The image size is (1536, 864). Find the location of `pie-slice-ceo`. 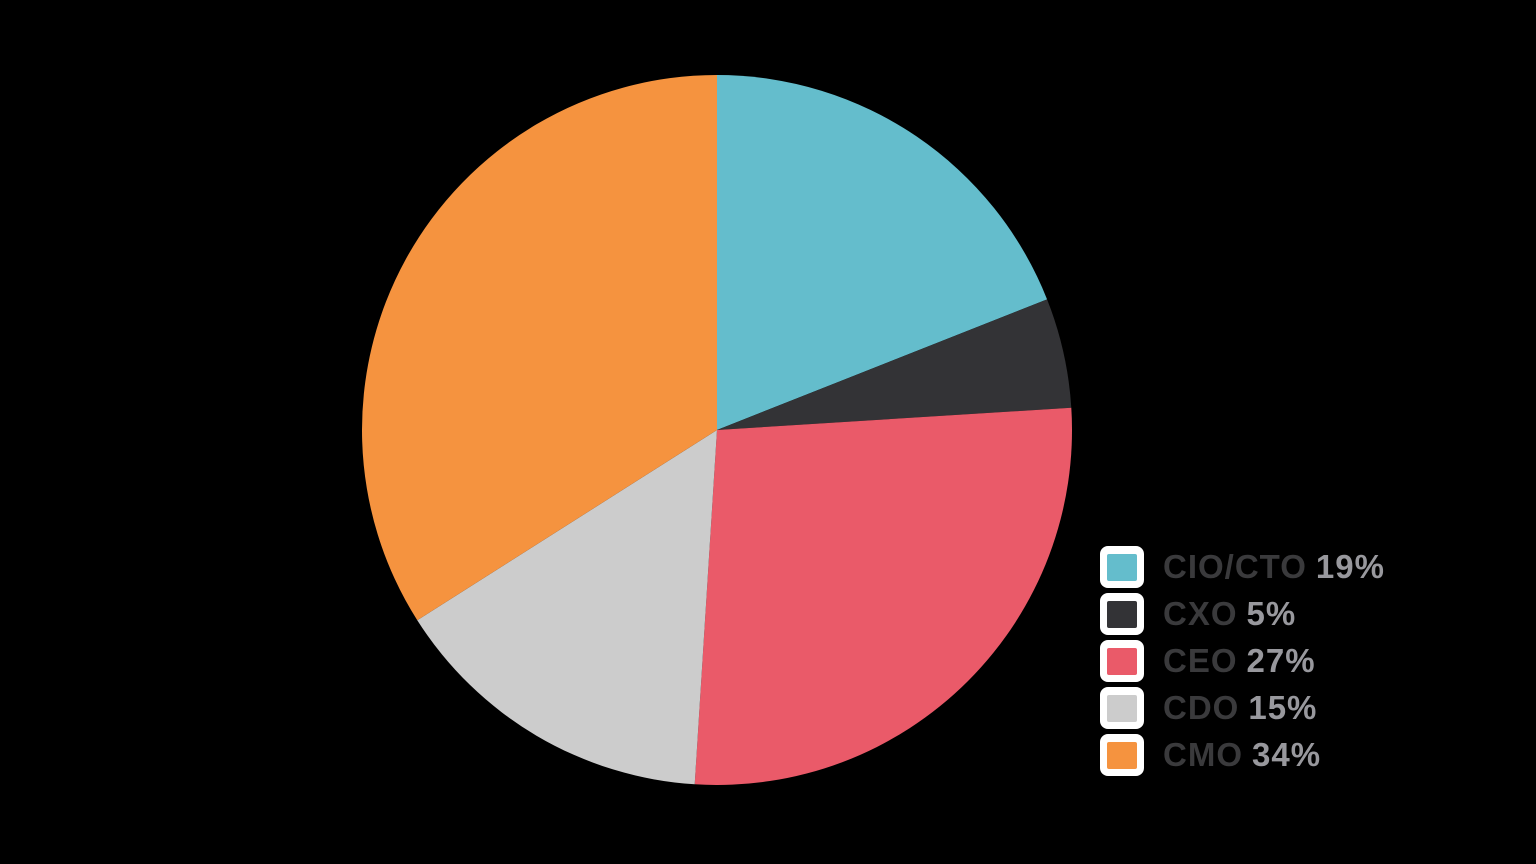

pie-slice-ceo is located at coordinates (883, 596).